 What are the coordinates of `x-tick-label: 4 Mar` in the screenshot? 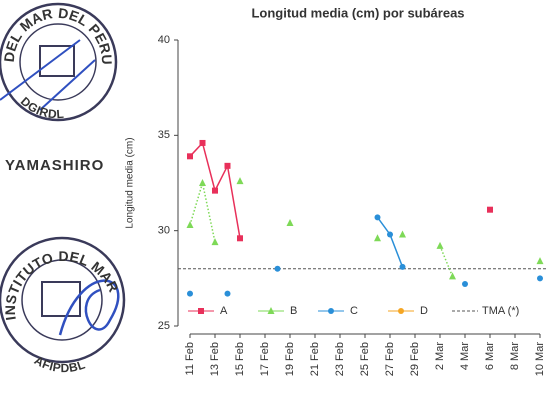 It's located at (465, 356).